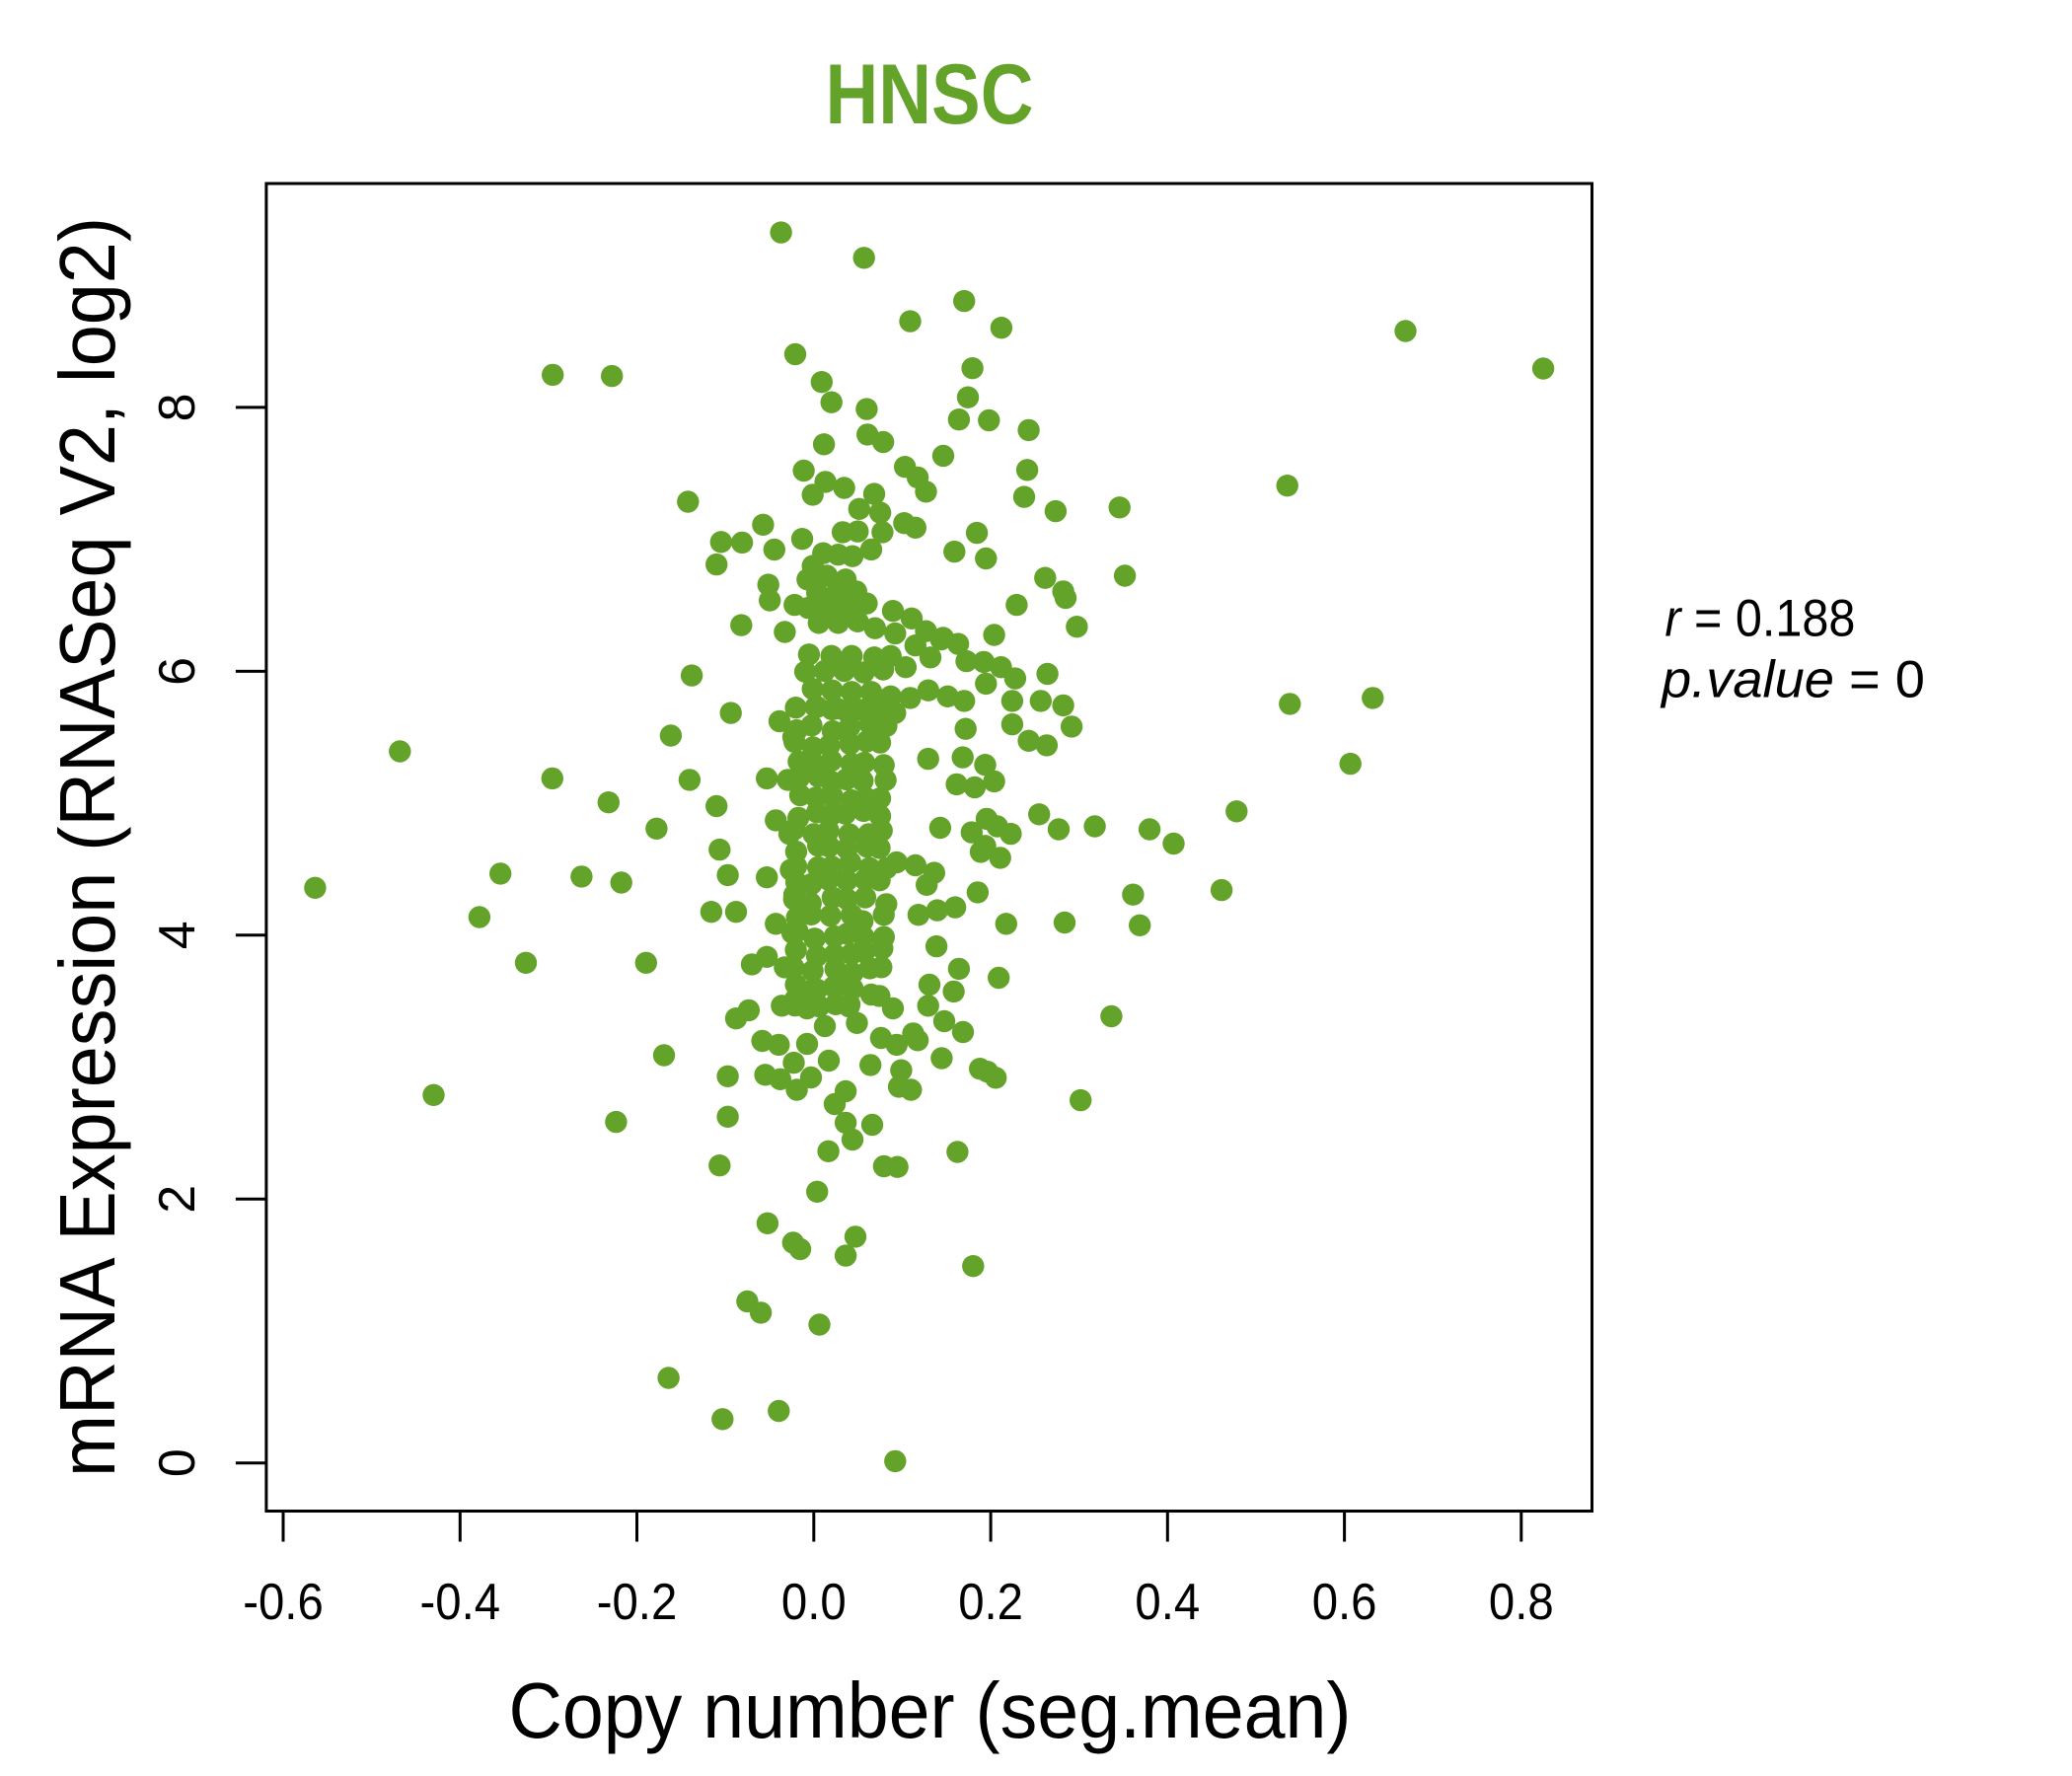  Describe the element at coordinates (178, 935) in the screenshot. I see `svg-text: 4` at that location.